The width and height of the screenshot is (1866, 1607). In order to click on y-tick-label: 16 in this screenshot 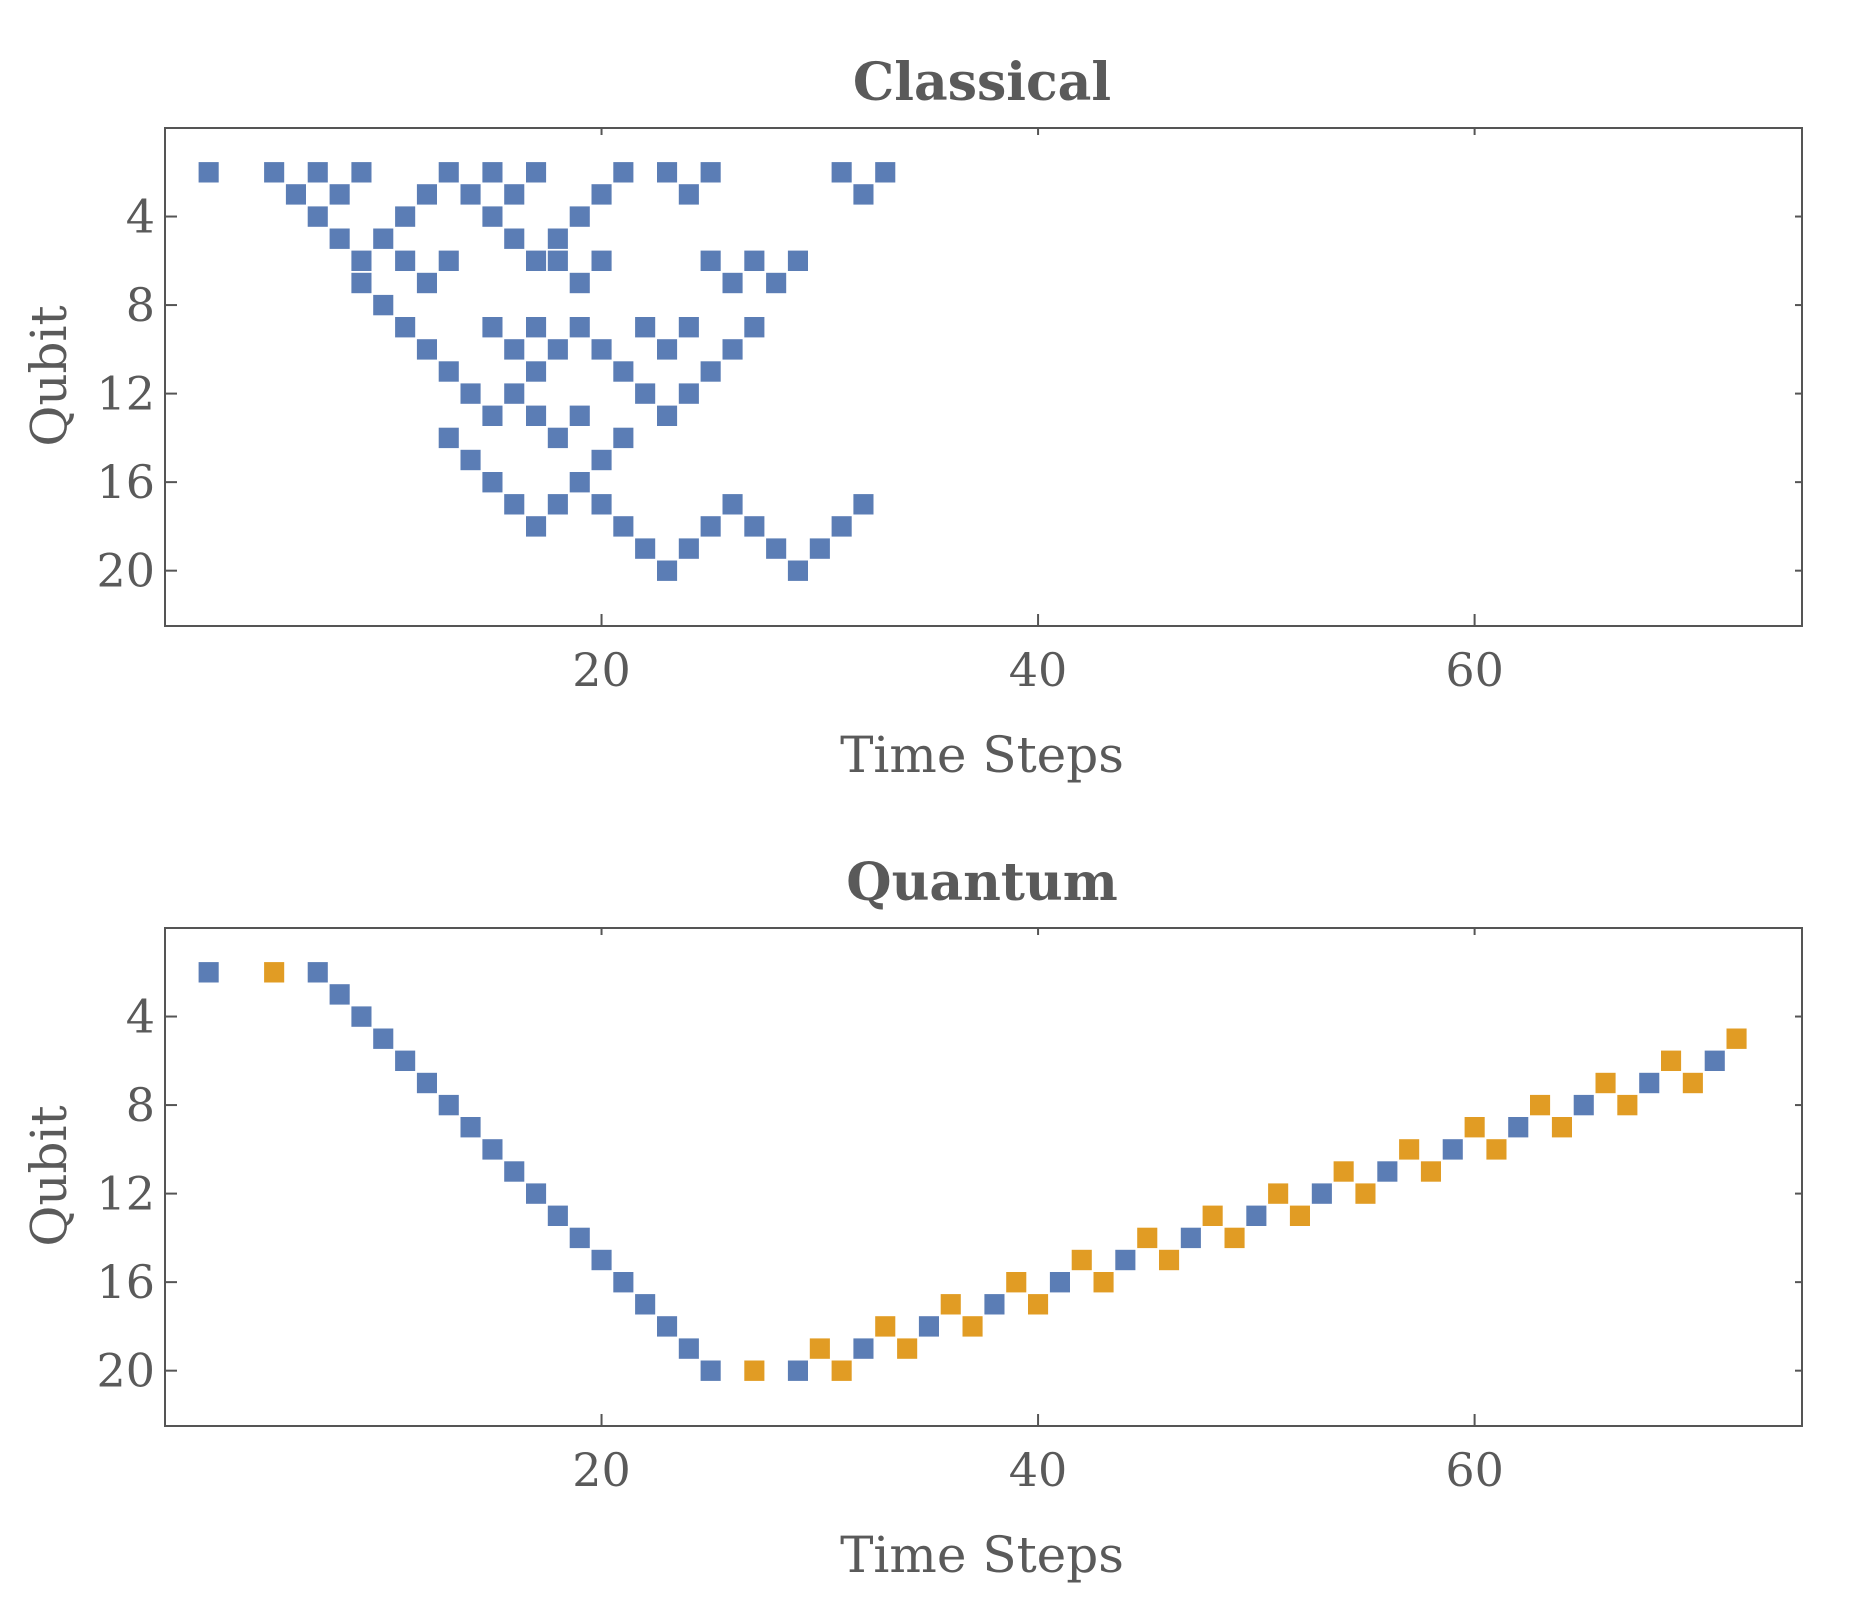, I will do `click(125, 1282)`.